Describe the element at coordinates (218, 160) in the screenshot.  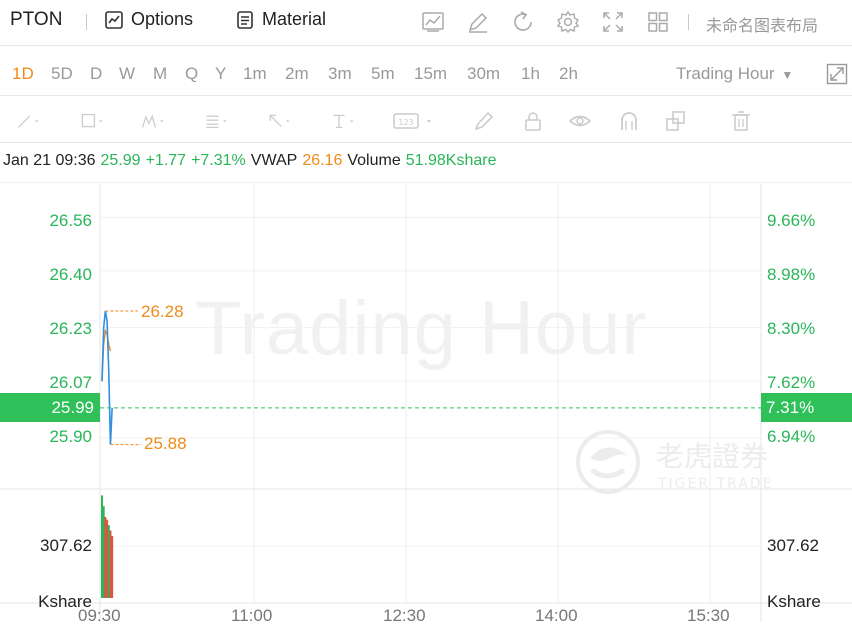
I see `quote-change-pct: +7.31%` at that location.